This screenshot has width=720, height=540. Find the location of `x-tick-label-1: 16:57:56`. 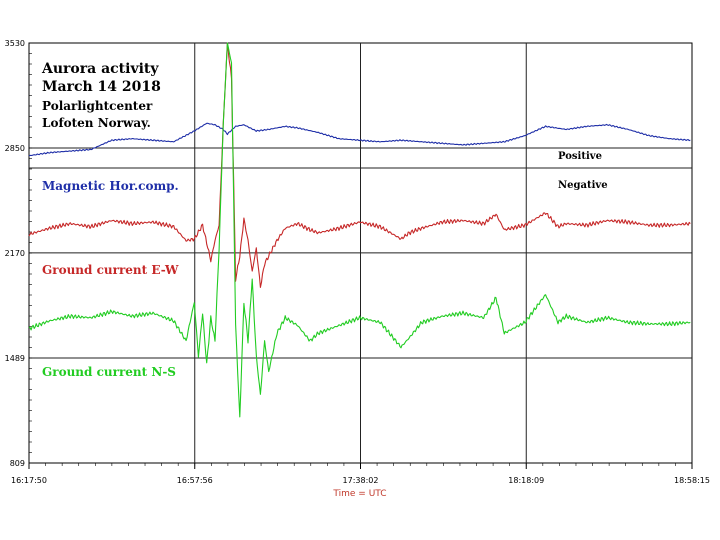

x-tick-label-1: 16:57:56 is located at coordinates (195, 480).